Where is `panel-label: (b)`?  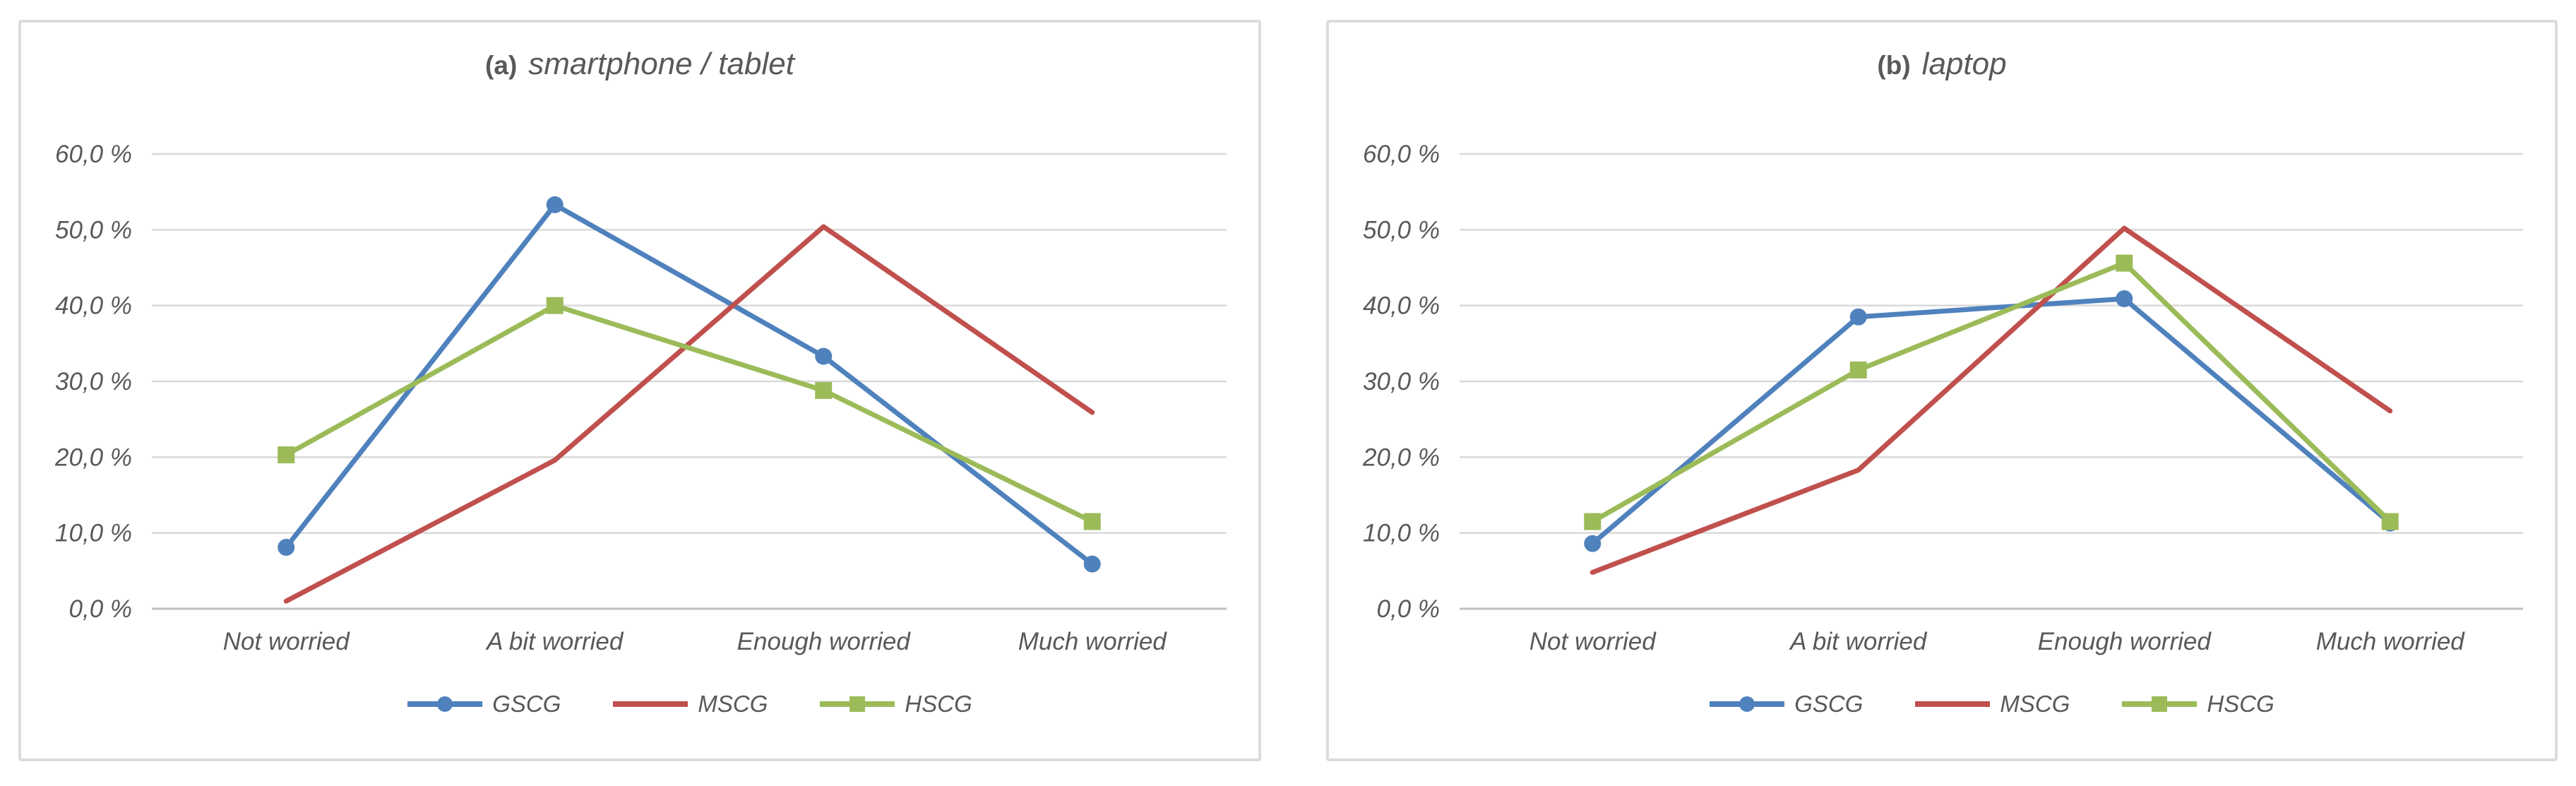
panel-label: (b) is located at coordinates (1894, 65).